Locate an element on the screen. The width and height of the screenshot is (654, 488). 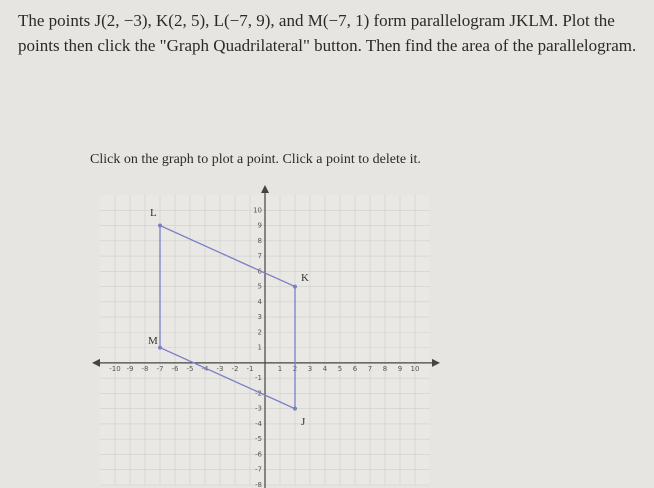
x-tick-label: 7 is located at coordinates (370, 369).